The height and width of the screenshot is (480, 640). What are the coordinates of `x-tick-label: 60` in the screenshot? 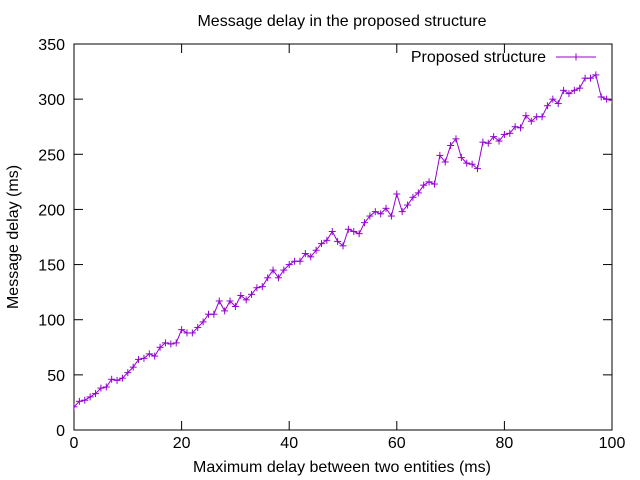 It's located at (397, 443).